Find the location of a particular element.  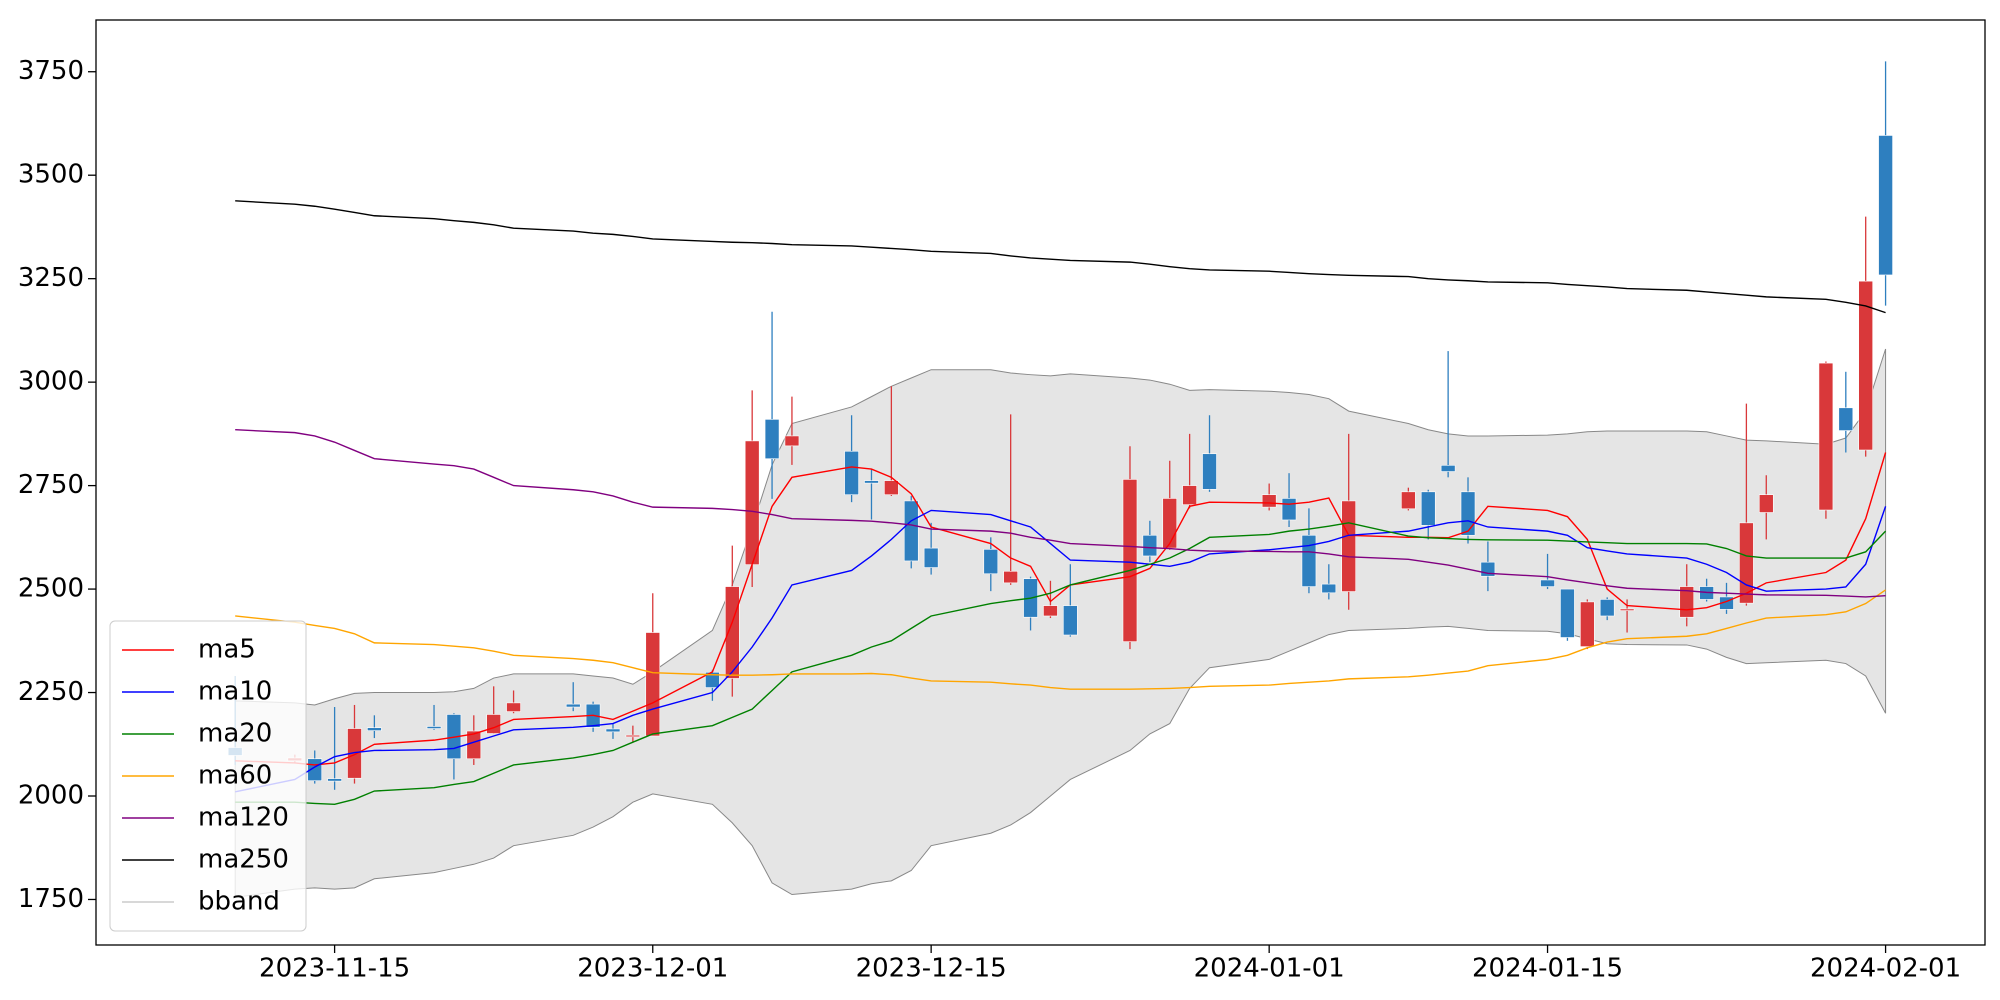

legend-box is located at coordinates (208, 776).